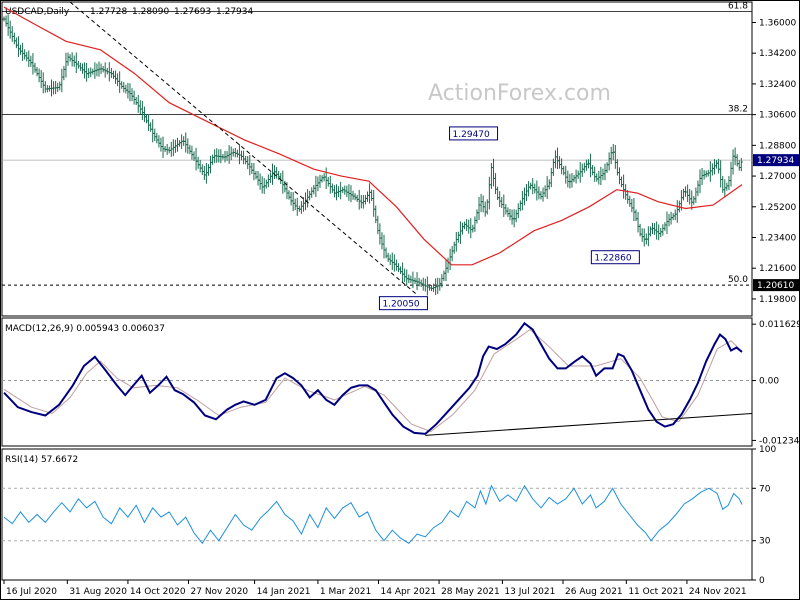 This screenshot has width=800, height=600. What do you see at coordinates (589, 424) in the screenshot?
I see `macd-trend-line` at bounding box center [589, 424].